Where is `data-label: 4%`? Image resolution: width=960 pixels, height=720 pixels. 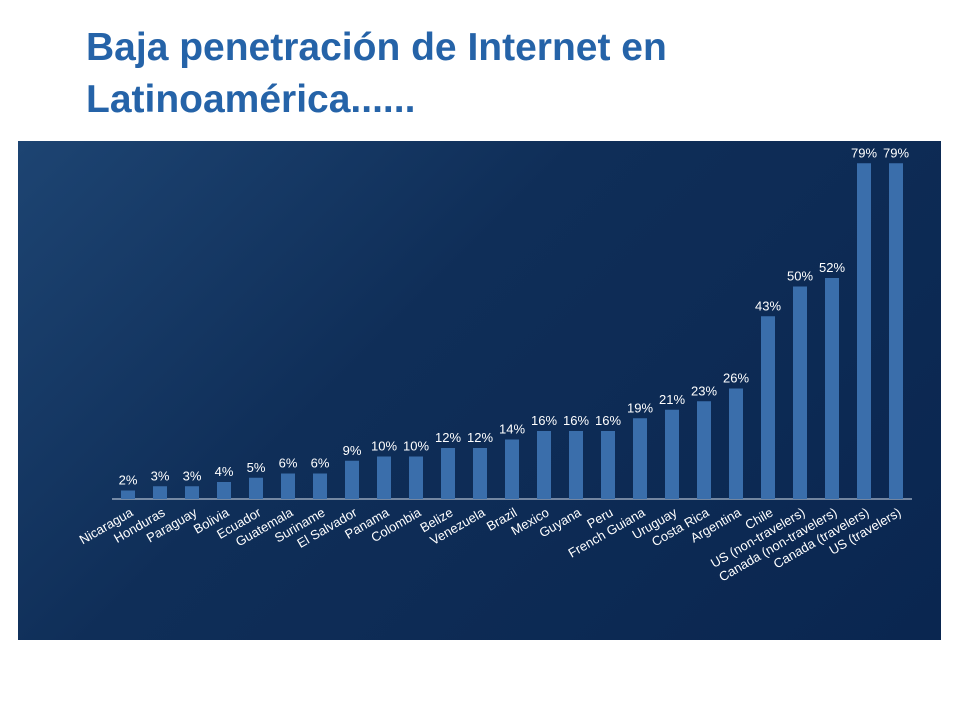 data-label: 4% is located at coordinates (224, 471).